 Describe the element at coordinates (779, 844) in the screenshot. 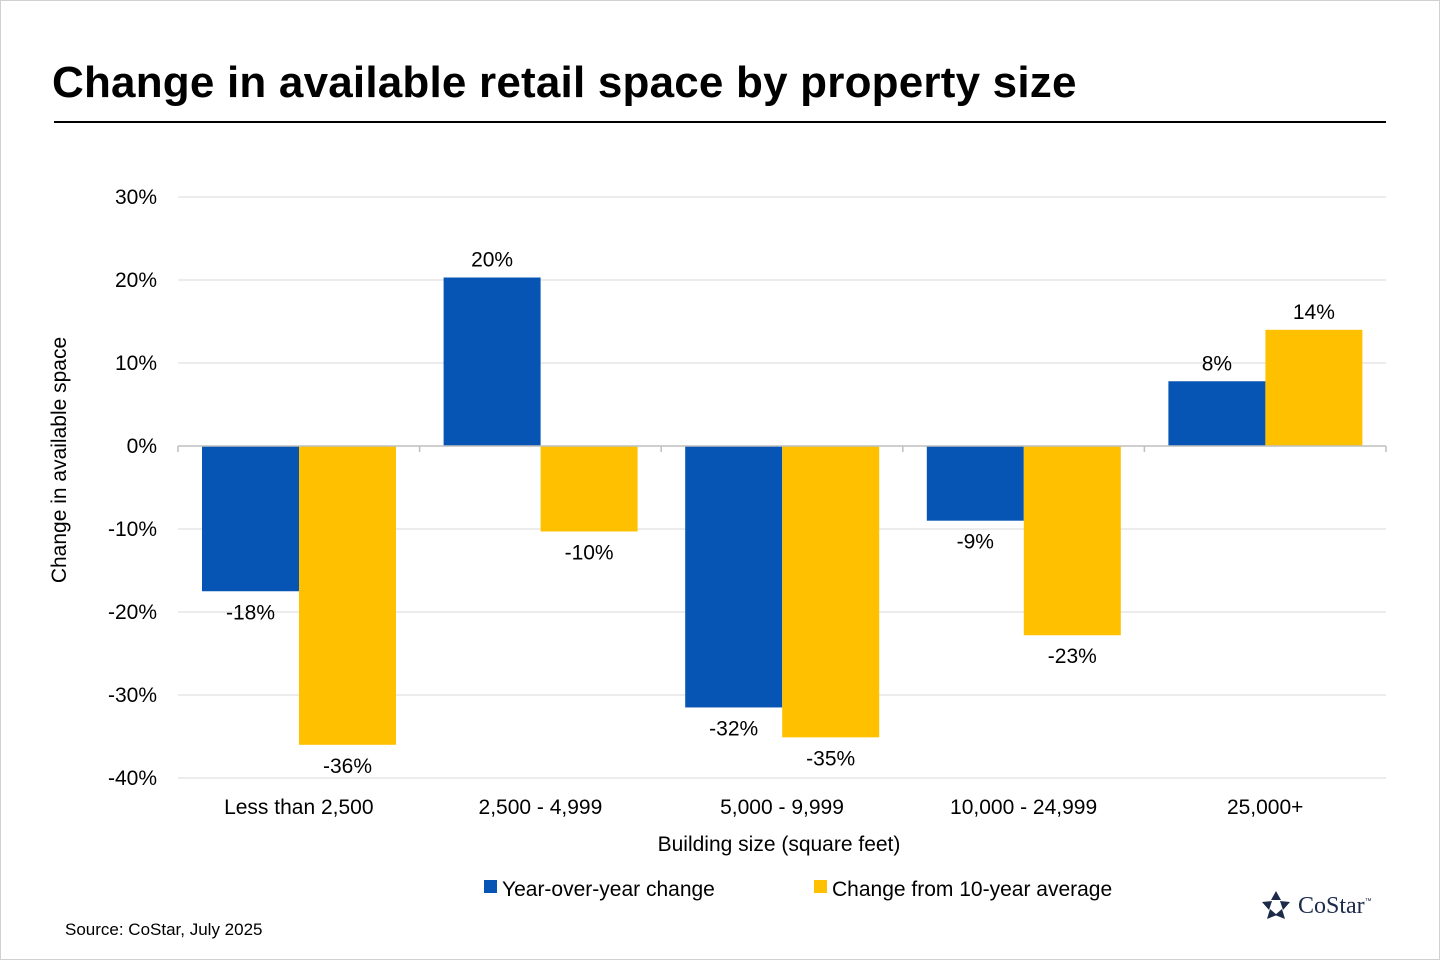

I see `x-axis-label: Building size (square feet)` at that location.